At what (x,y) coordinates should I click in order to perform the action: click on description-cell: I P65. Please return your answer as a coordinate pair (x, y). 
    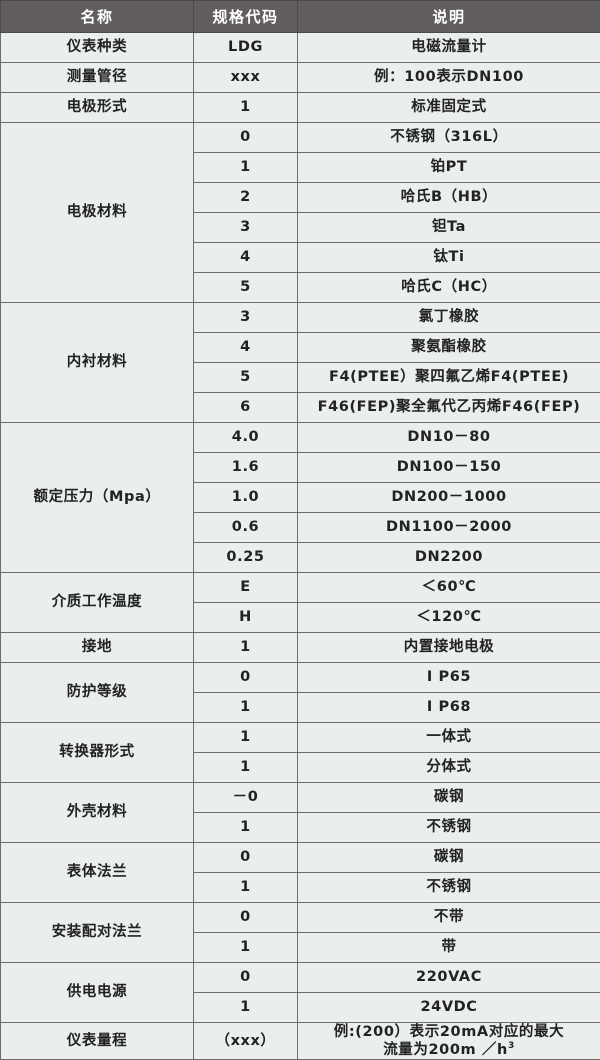
    Looking at the image, I should click on (449, 678).